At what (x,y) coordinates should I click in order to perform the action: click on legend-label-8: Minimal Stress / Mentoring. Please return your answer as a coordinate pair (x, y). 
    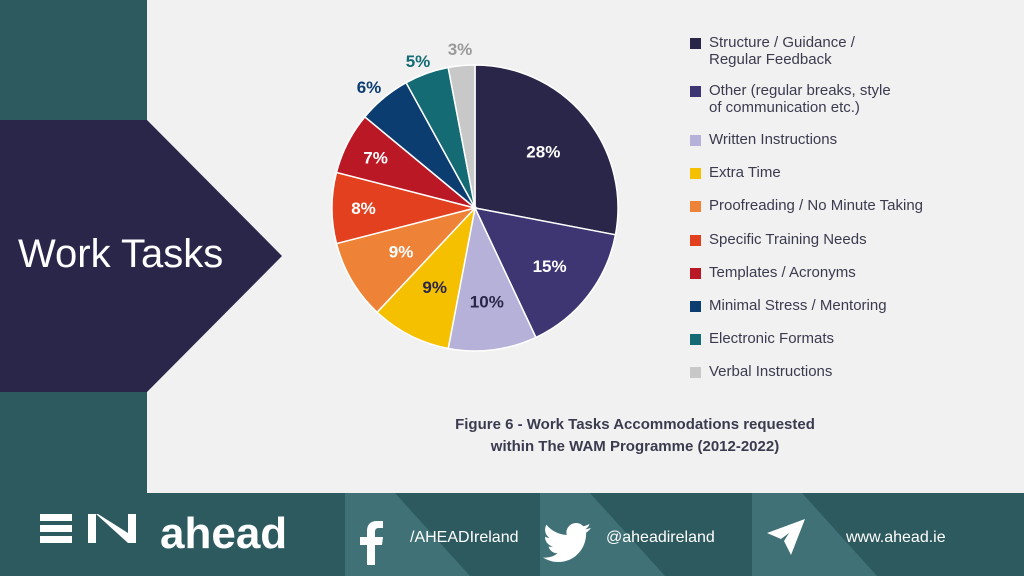
    Looking at the image, I should click on (798, 305).